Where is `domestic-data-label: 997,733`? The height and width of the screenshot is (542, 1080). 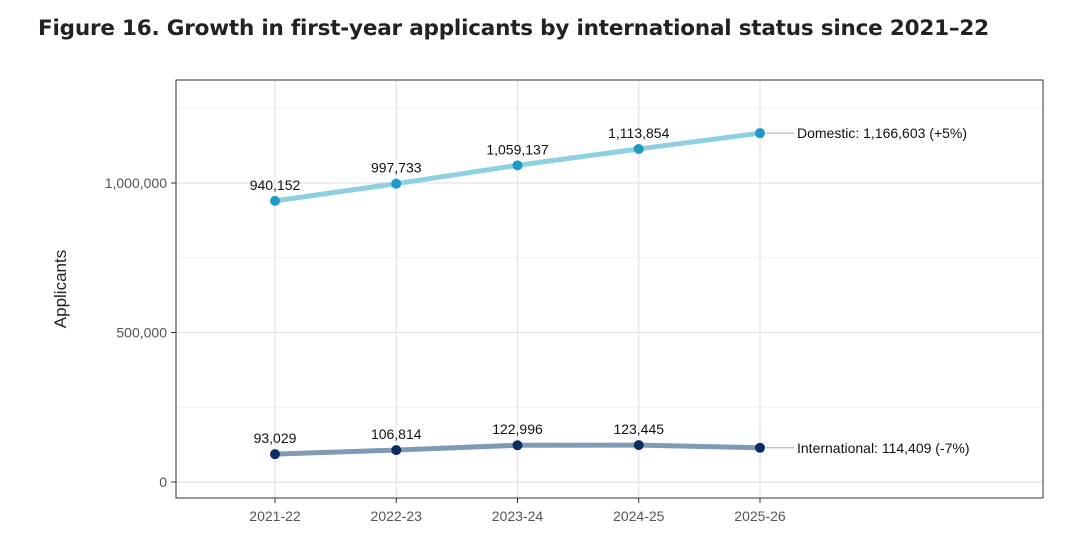
domestic-data-label: 997,733 is located at coordinates (396, 168).